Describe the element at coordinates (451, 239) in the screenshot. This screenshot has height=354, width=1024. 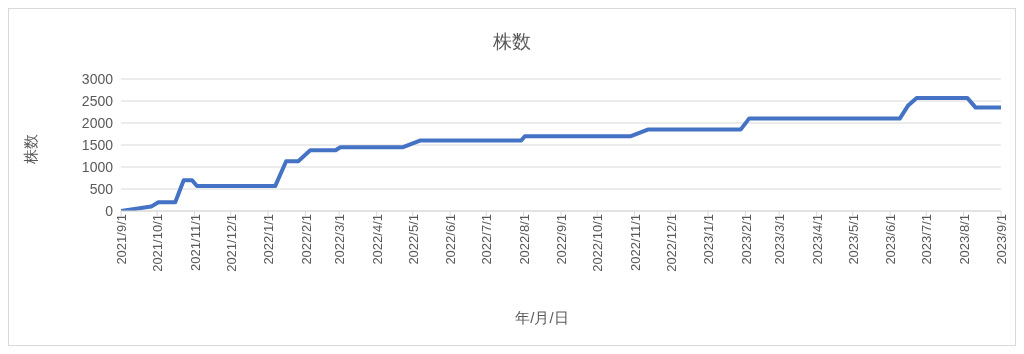
I see `x-tick-label: 2022/6/1` at that location.